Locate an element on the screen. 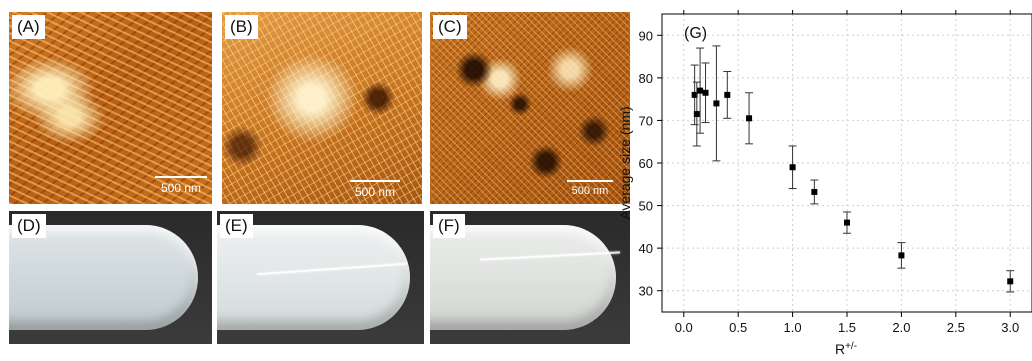 This screenshot has height=361, width=1032. y-axis: 30 40 50 60 70 80 90 is located at coordinates (650, 163).